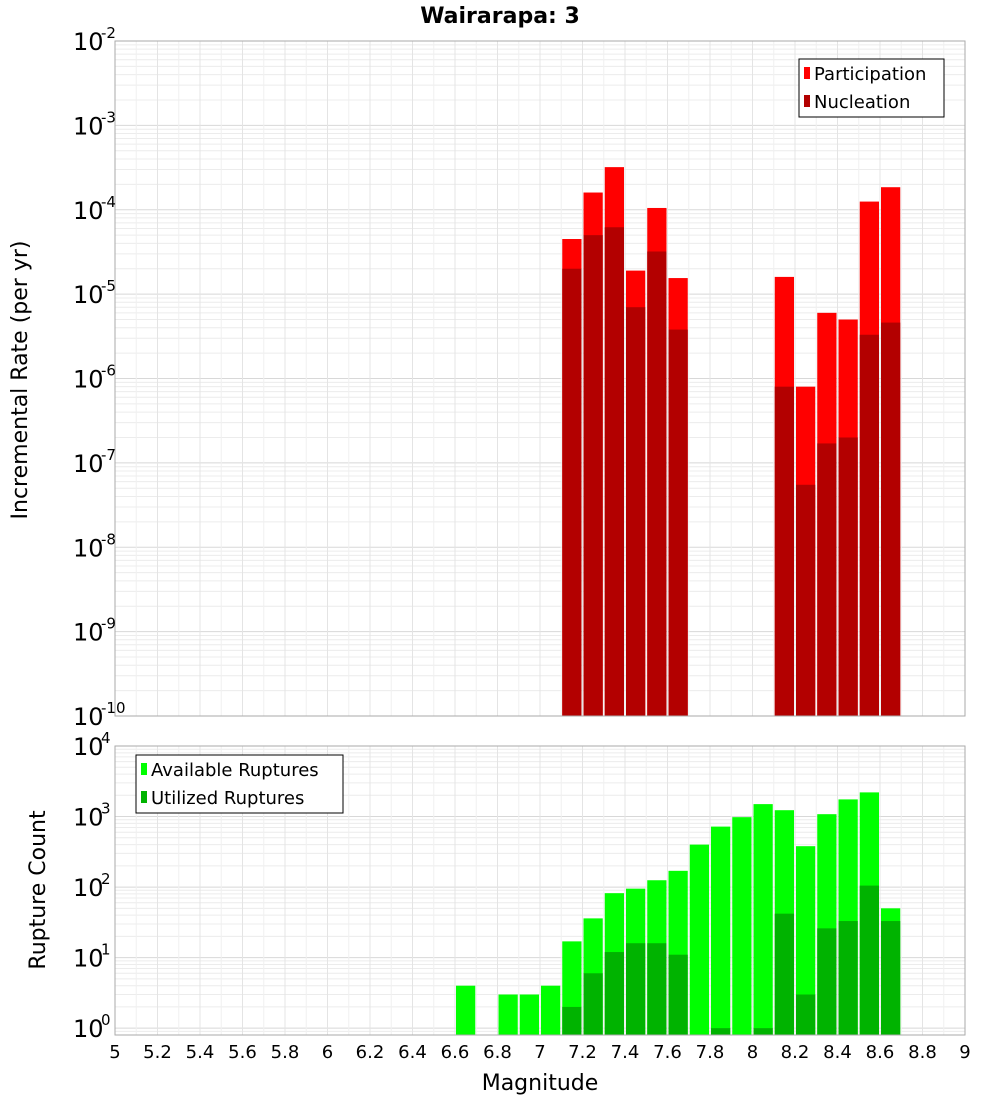  What do you see at coordinates (752, 1052) in the screenshot?
I see `x-tick-label: 8` at bounding box center [752, 1052].